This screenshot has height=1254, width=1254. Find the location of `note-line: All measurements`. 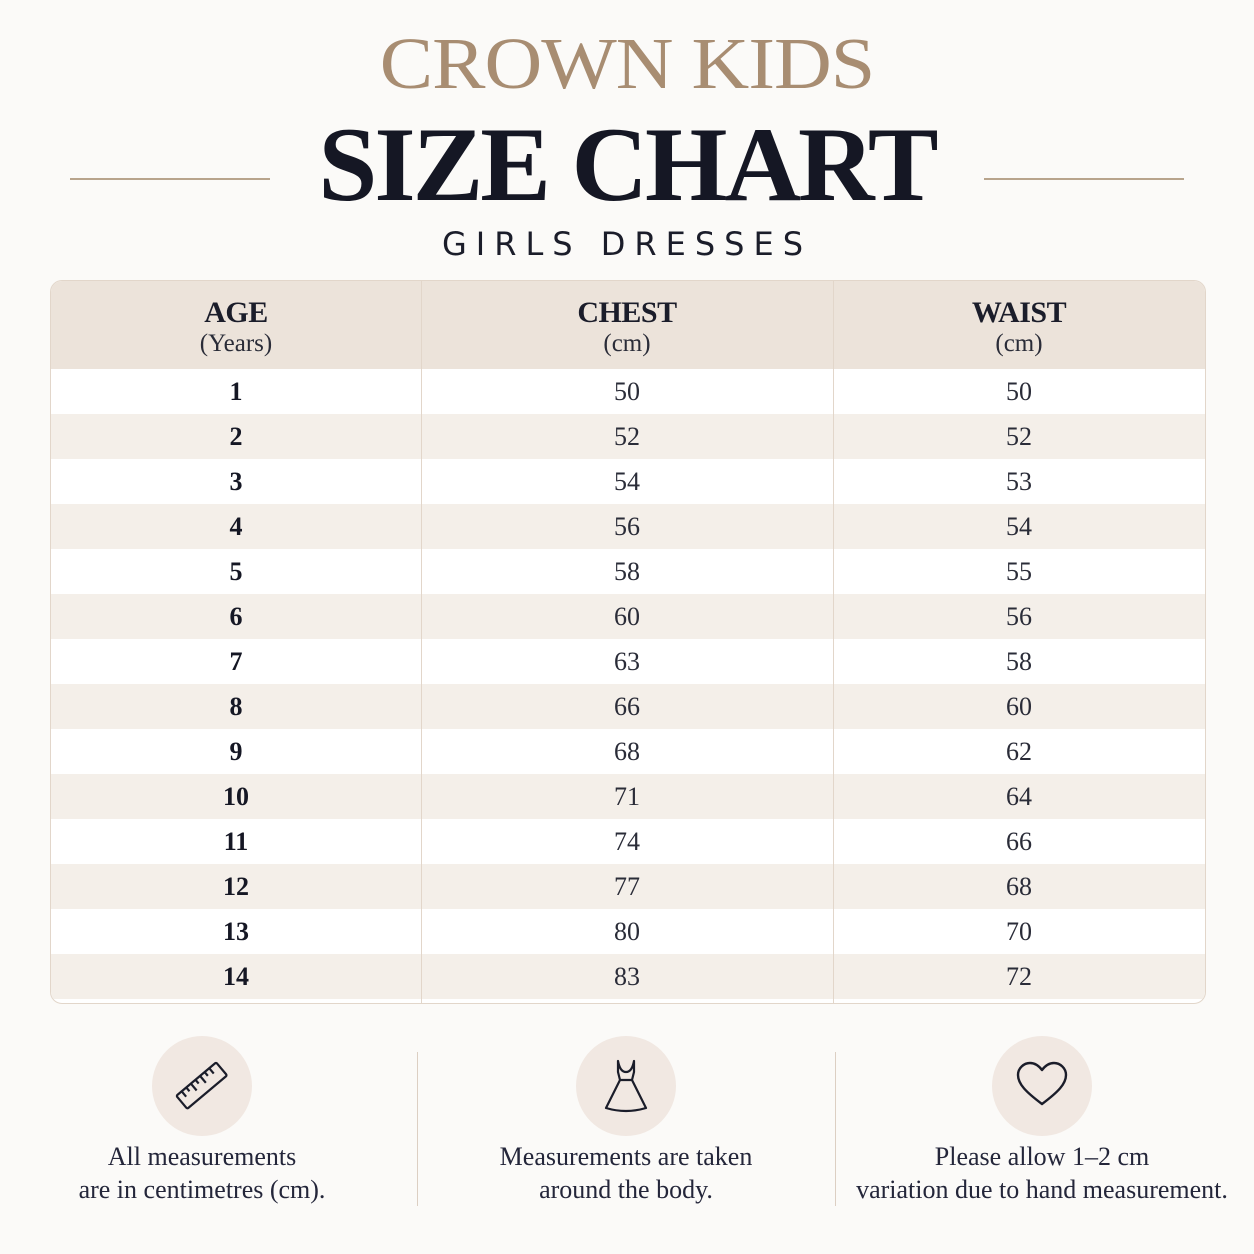

note-line: All measurements is located at coordinates (202, 1156).